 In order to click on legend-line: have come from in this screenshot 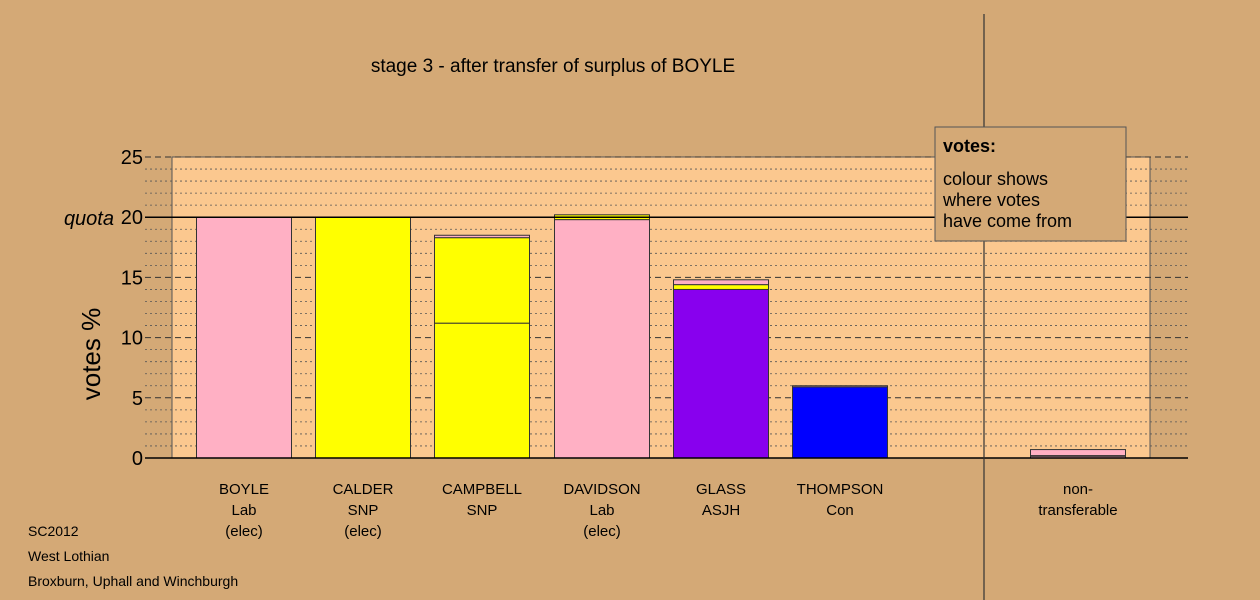, I will do `click(1007, 221)`.